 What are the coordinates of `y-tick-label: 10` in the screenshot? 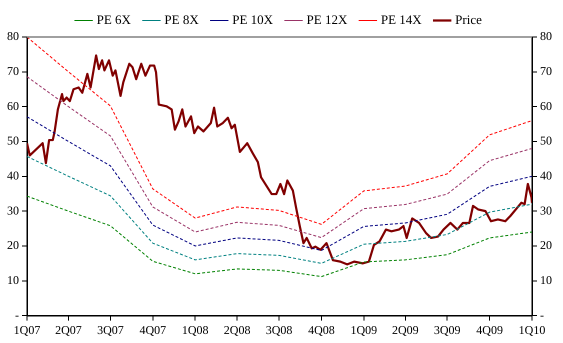 It's located at (13, 279).